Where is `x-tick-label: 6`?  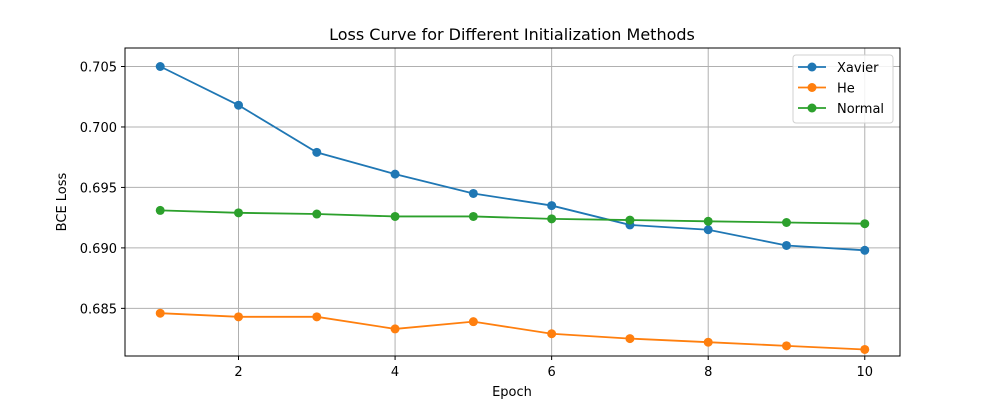
x-tick-label: 6 is located at coordinates (552, 372).